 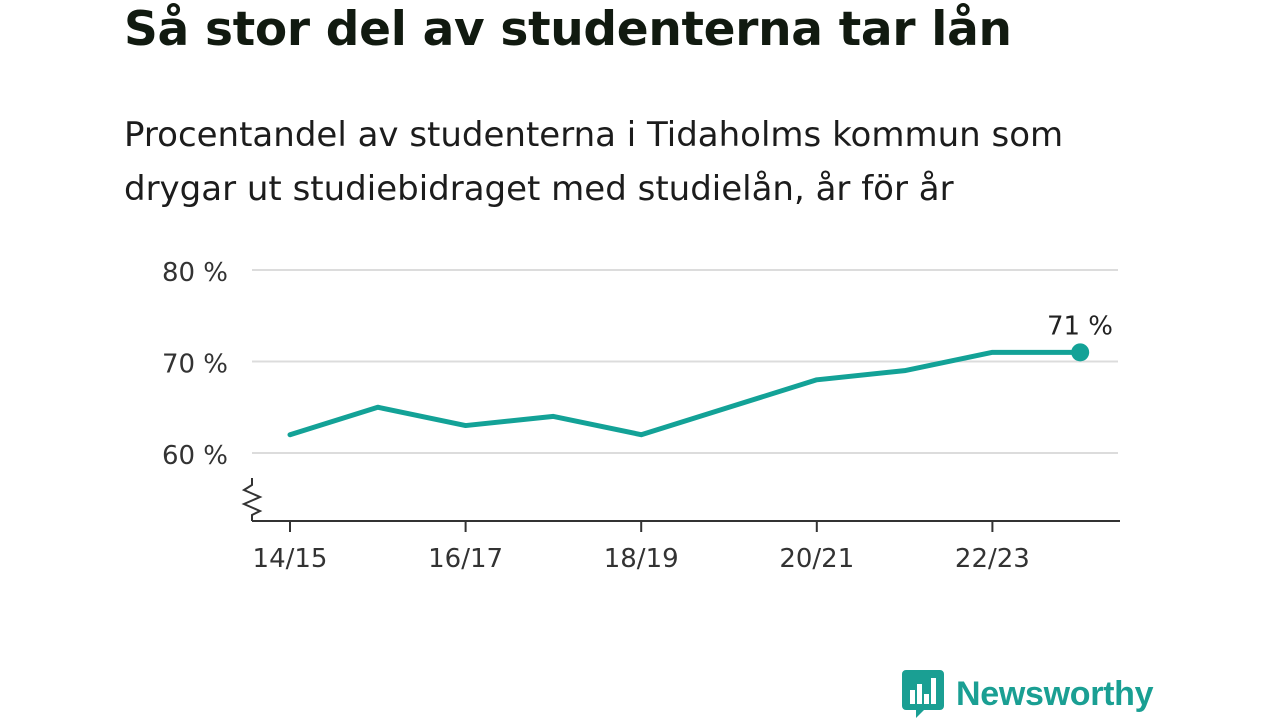 What do you see at coordinates (568, 29) in the screenshot?
I see `chart-title: Så stor del av studenterna tar lån` at bounding box center [568, 29].